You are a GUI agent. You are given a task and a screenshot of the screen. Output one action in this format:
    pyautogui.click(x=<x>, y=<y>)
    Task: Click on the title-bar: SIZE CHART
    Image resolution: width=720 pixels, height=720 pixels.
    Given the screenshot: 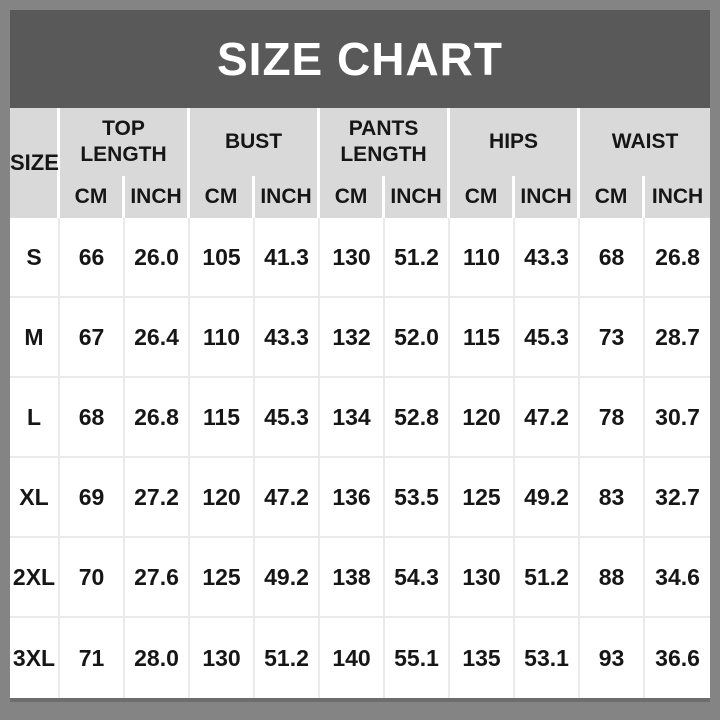 What is the action you would take?
    pyautogui.click(x=360, y=59)
    